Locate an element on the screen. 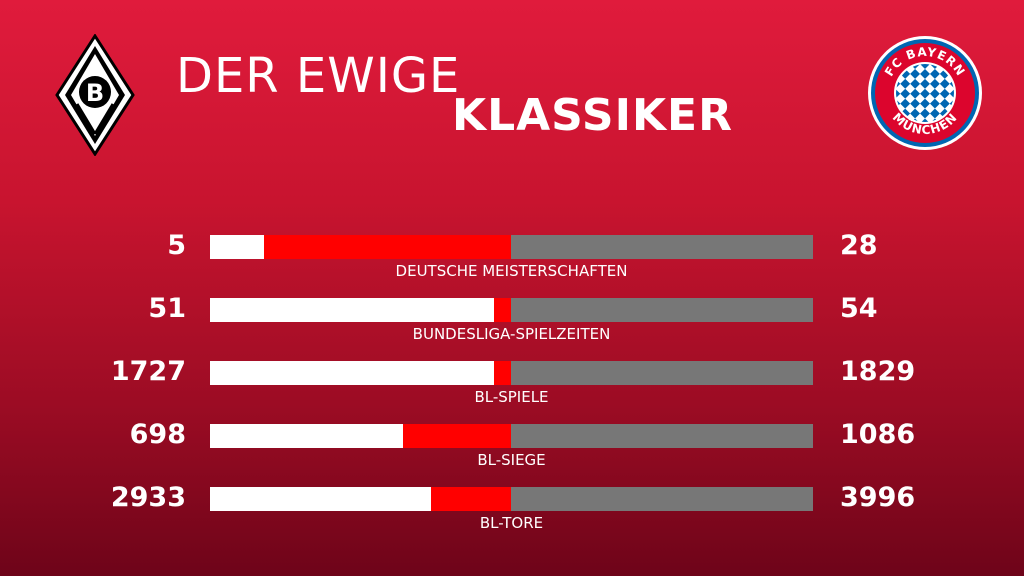 This screenshot has height=576, width=1024. comparison-row: 698 1086 BL-SIEGE is located at coordinates (512, 450).